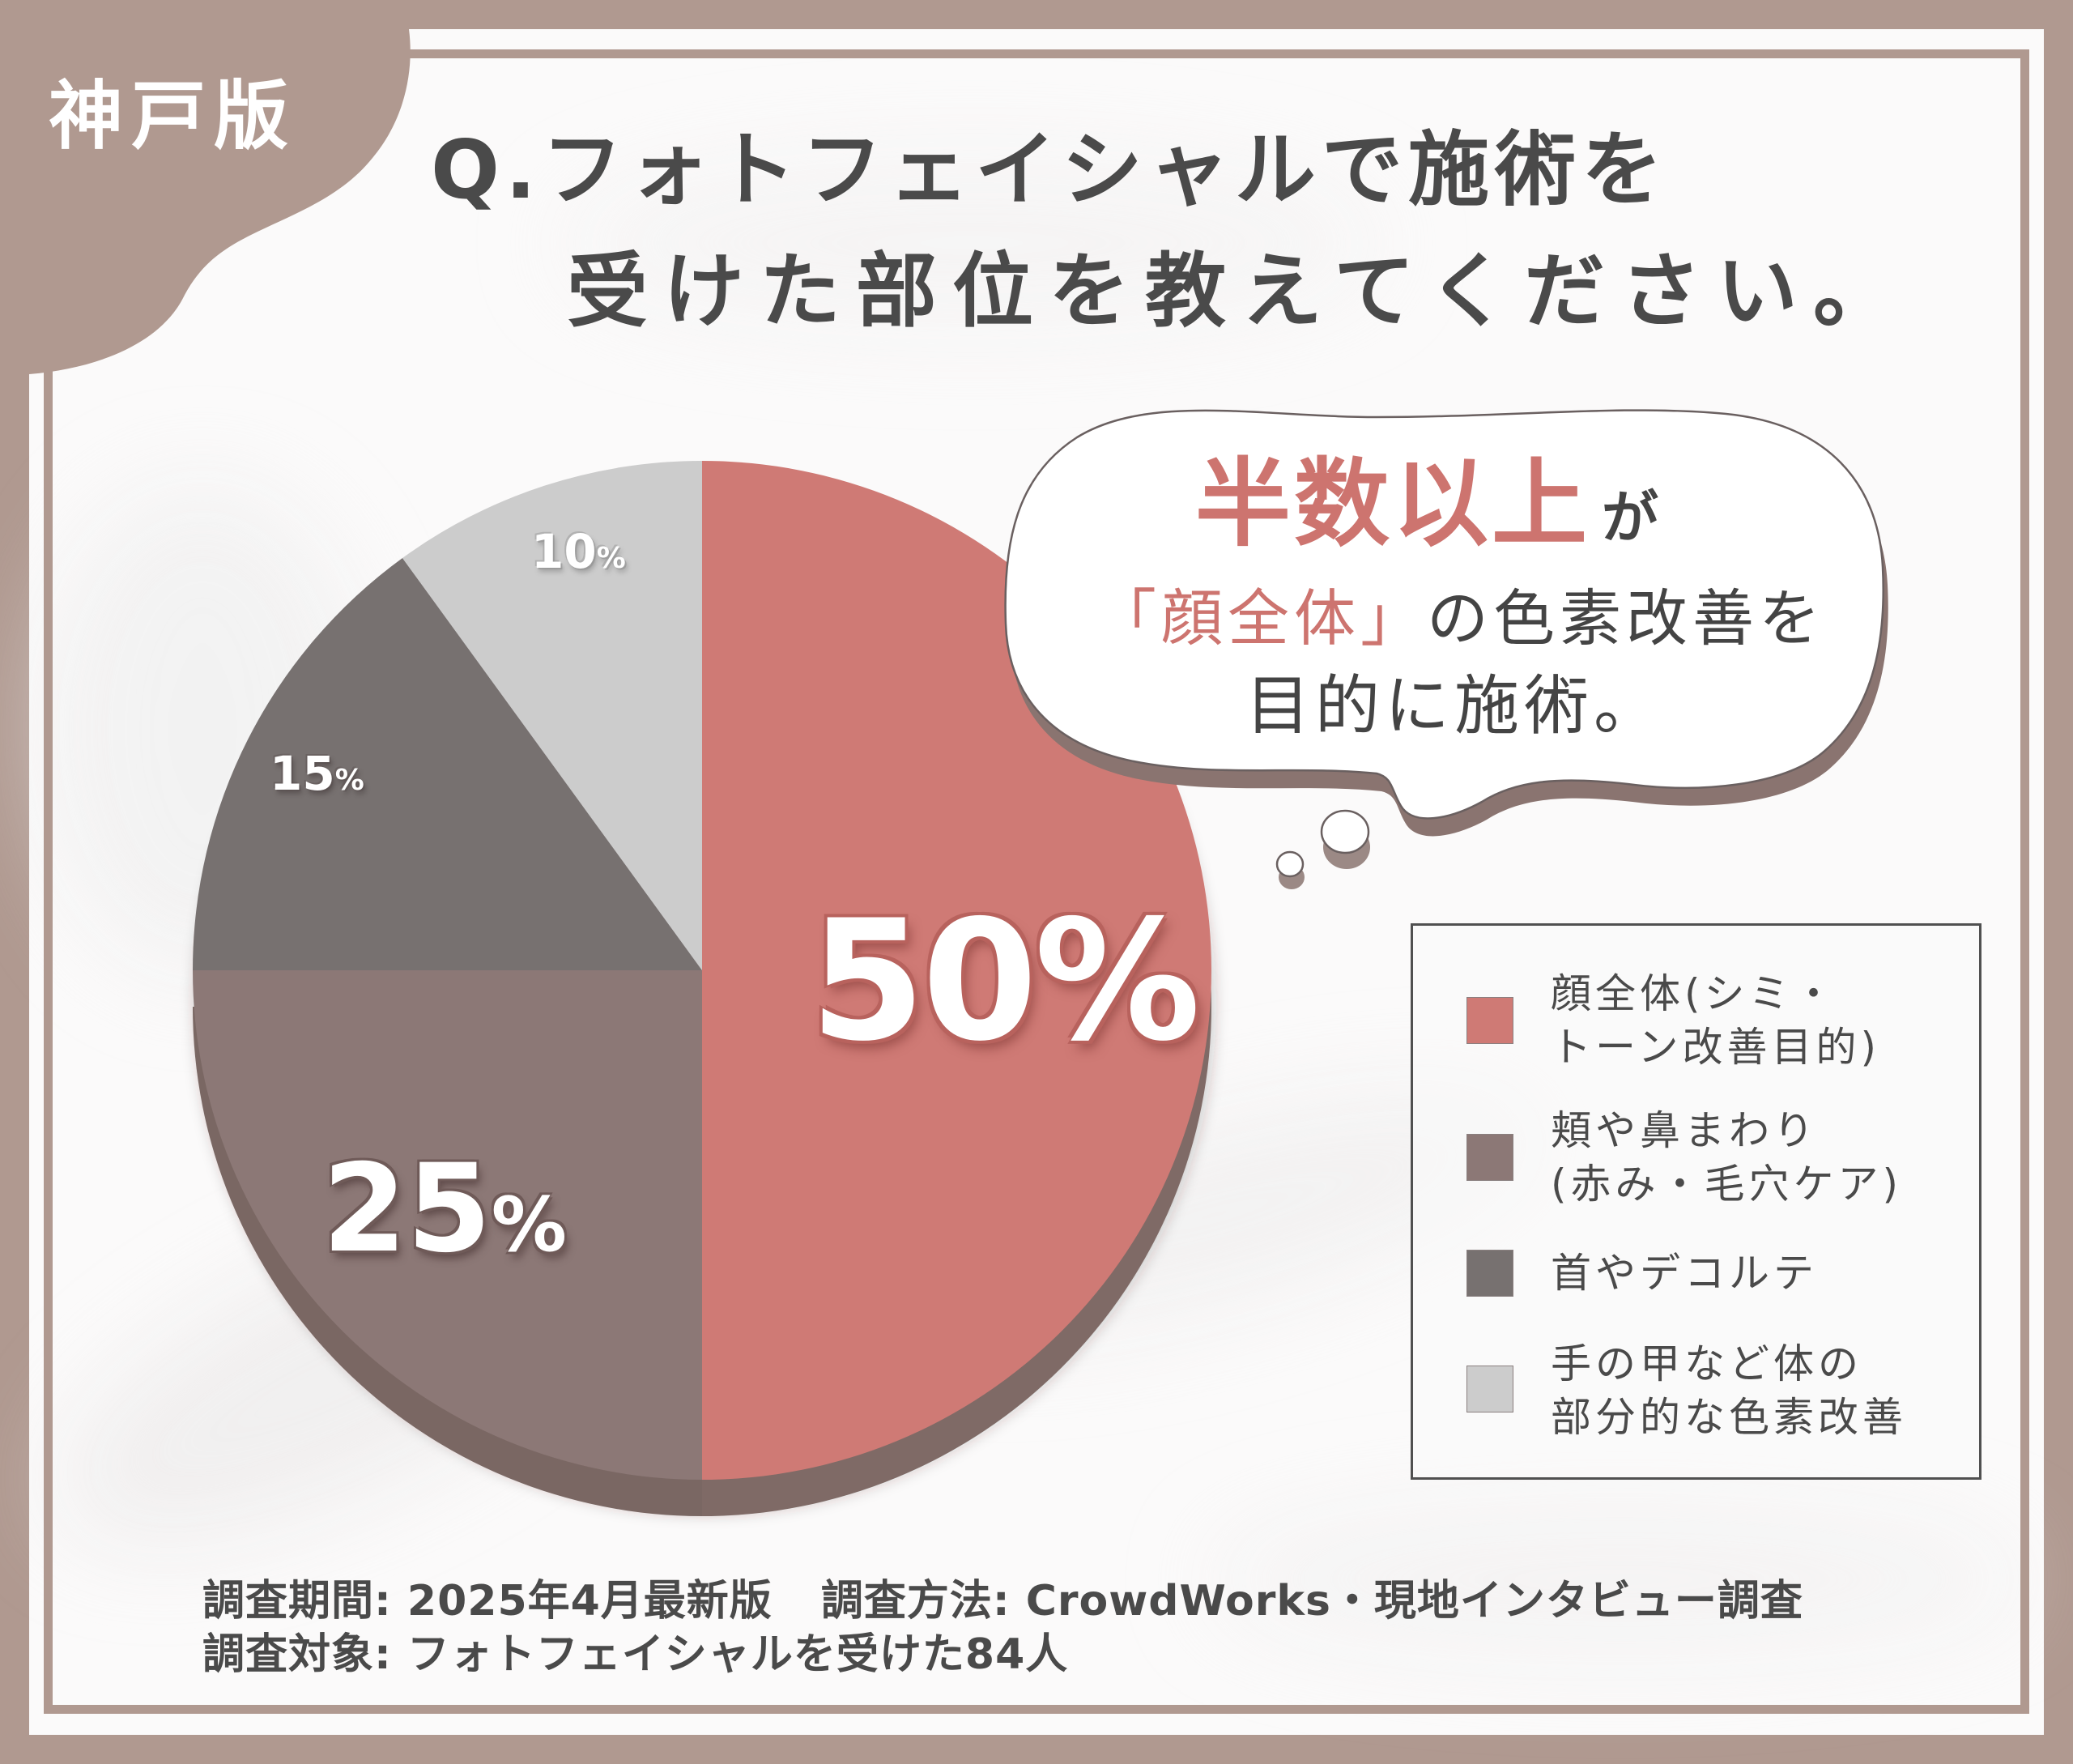 This screenshot has height=1764, width=2073. Describe the element at coordinates (1490, 1273) in the screenshot. I see `legend-swatch-neck` at that location.